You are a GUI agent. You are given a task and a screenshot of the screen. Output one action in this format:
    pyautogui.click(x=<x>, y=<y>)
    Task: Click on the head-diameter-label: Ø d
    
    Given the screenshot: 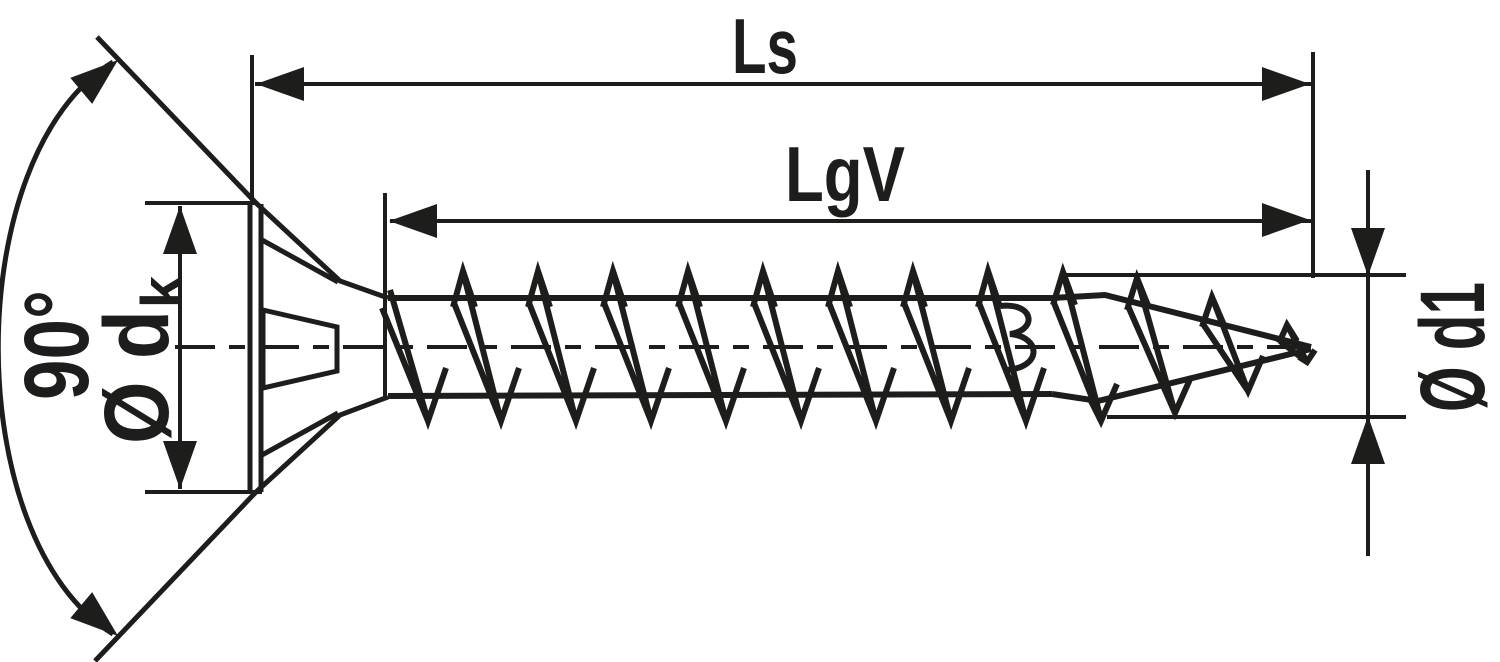 What is the action you would take?
    pyautogui.click(x=137, y=377)
    